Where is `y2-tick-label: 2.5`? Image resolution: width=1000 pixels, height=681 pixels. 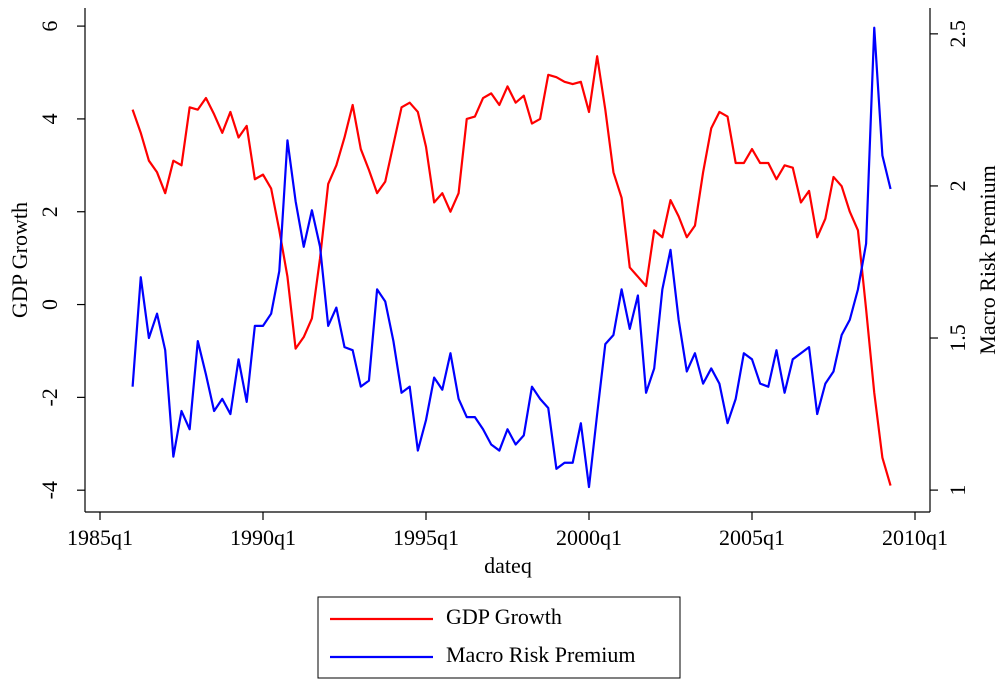
y2-tick-label: 2.5 is located at coordinates (957, 34).